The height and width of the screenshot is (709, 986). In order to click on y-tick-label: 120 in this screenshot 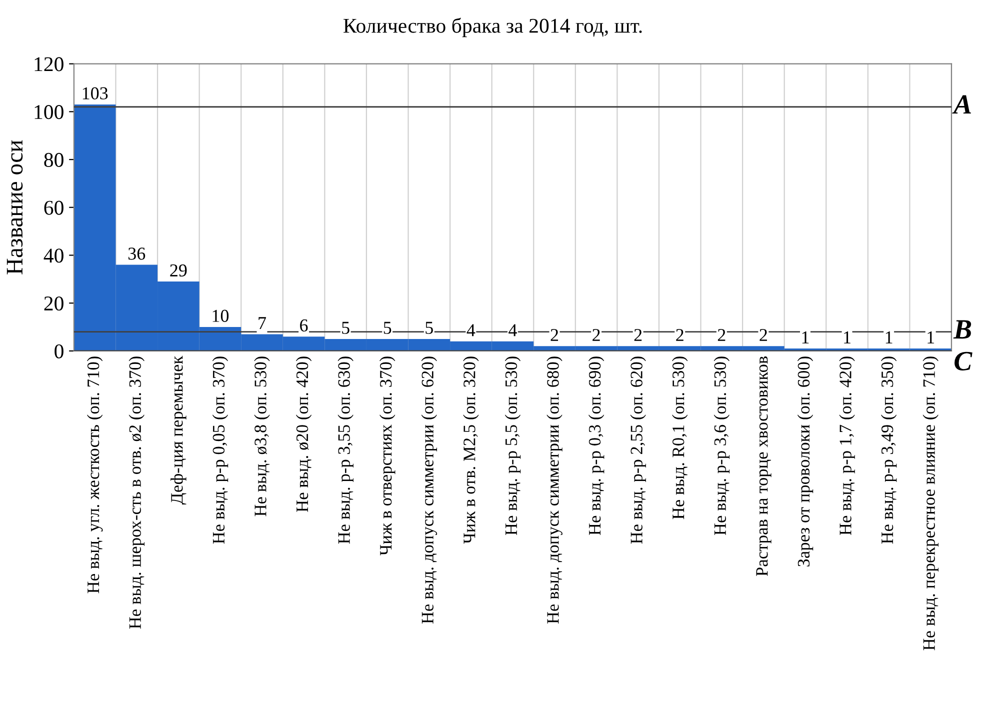, I will do `click(49, 64)`.